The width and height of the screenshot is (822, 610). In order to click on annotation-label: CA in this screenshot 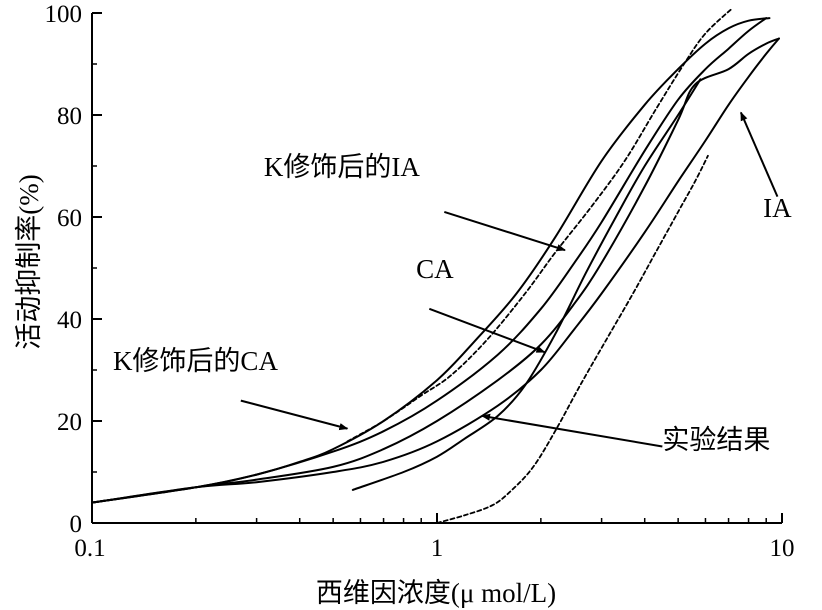, I will do `click(435, 269)`.